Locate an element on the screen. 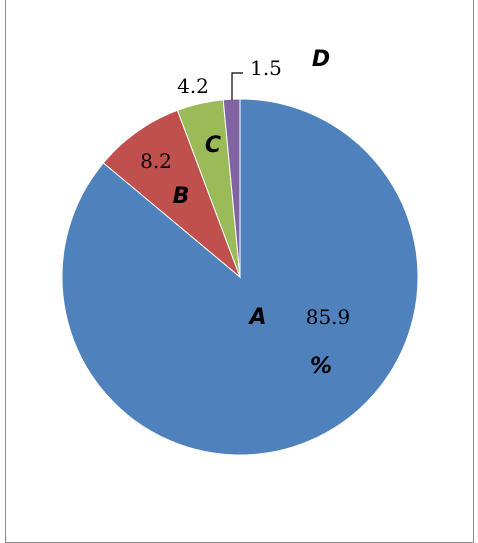 Image resolution: width=478 pixels, height=543 pixels. slice-b-value-label: 8.2 is located at coordinates (156, 161).